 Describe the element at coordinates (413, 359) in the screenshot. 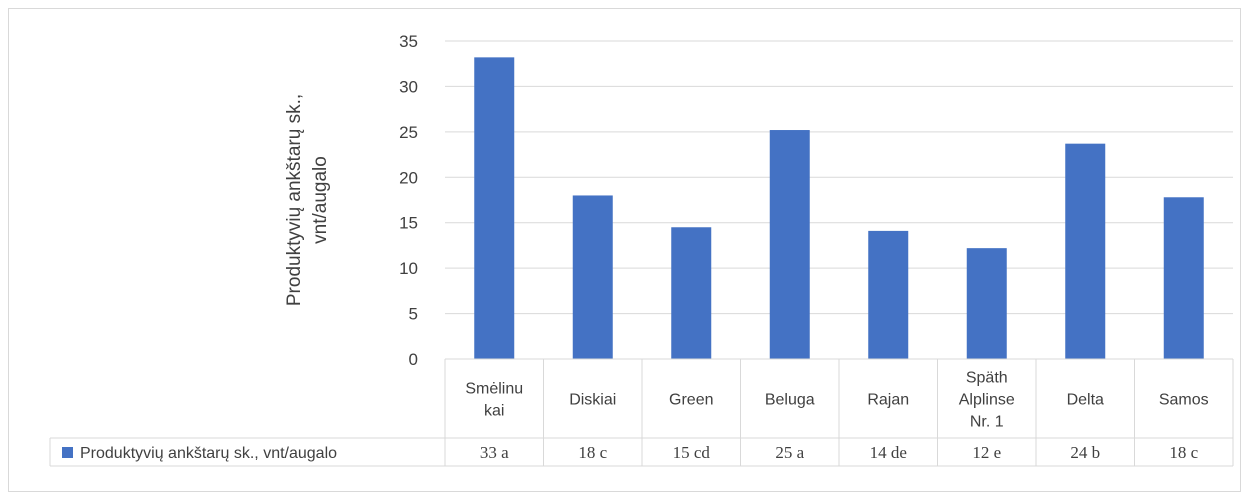

I see `y-tick-label: 0` at that location.